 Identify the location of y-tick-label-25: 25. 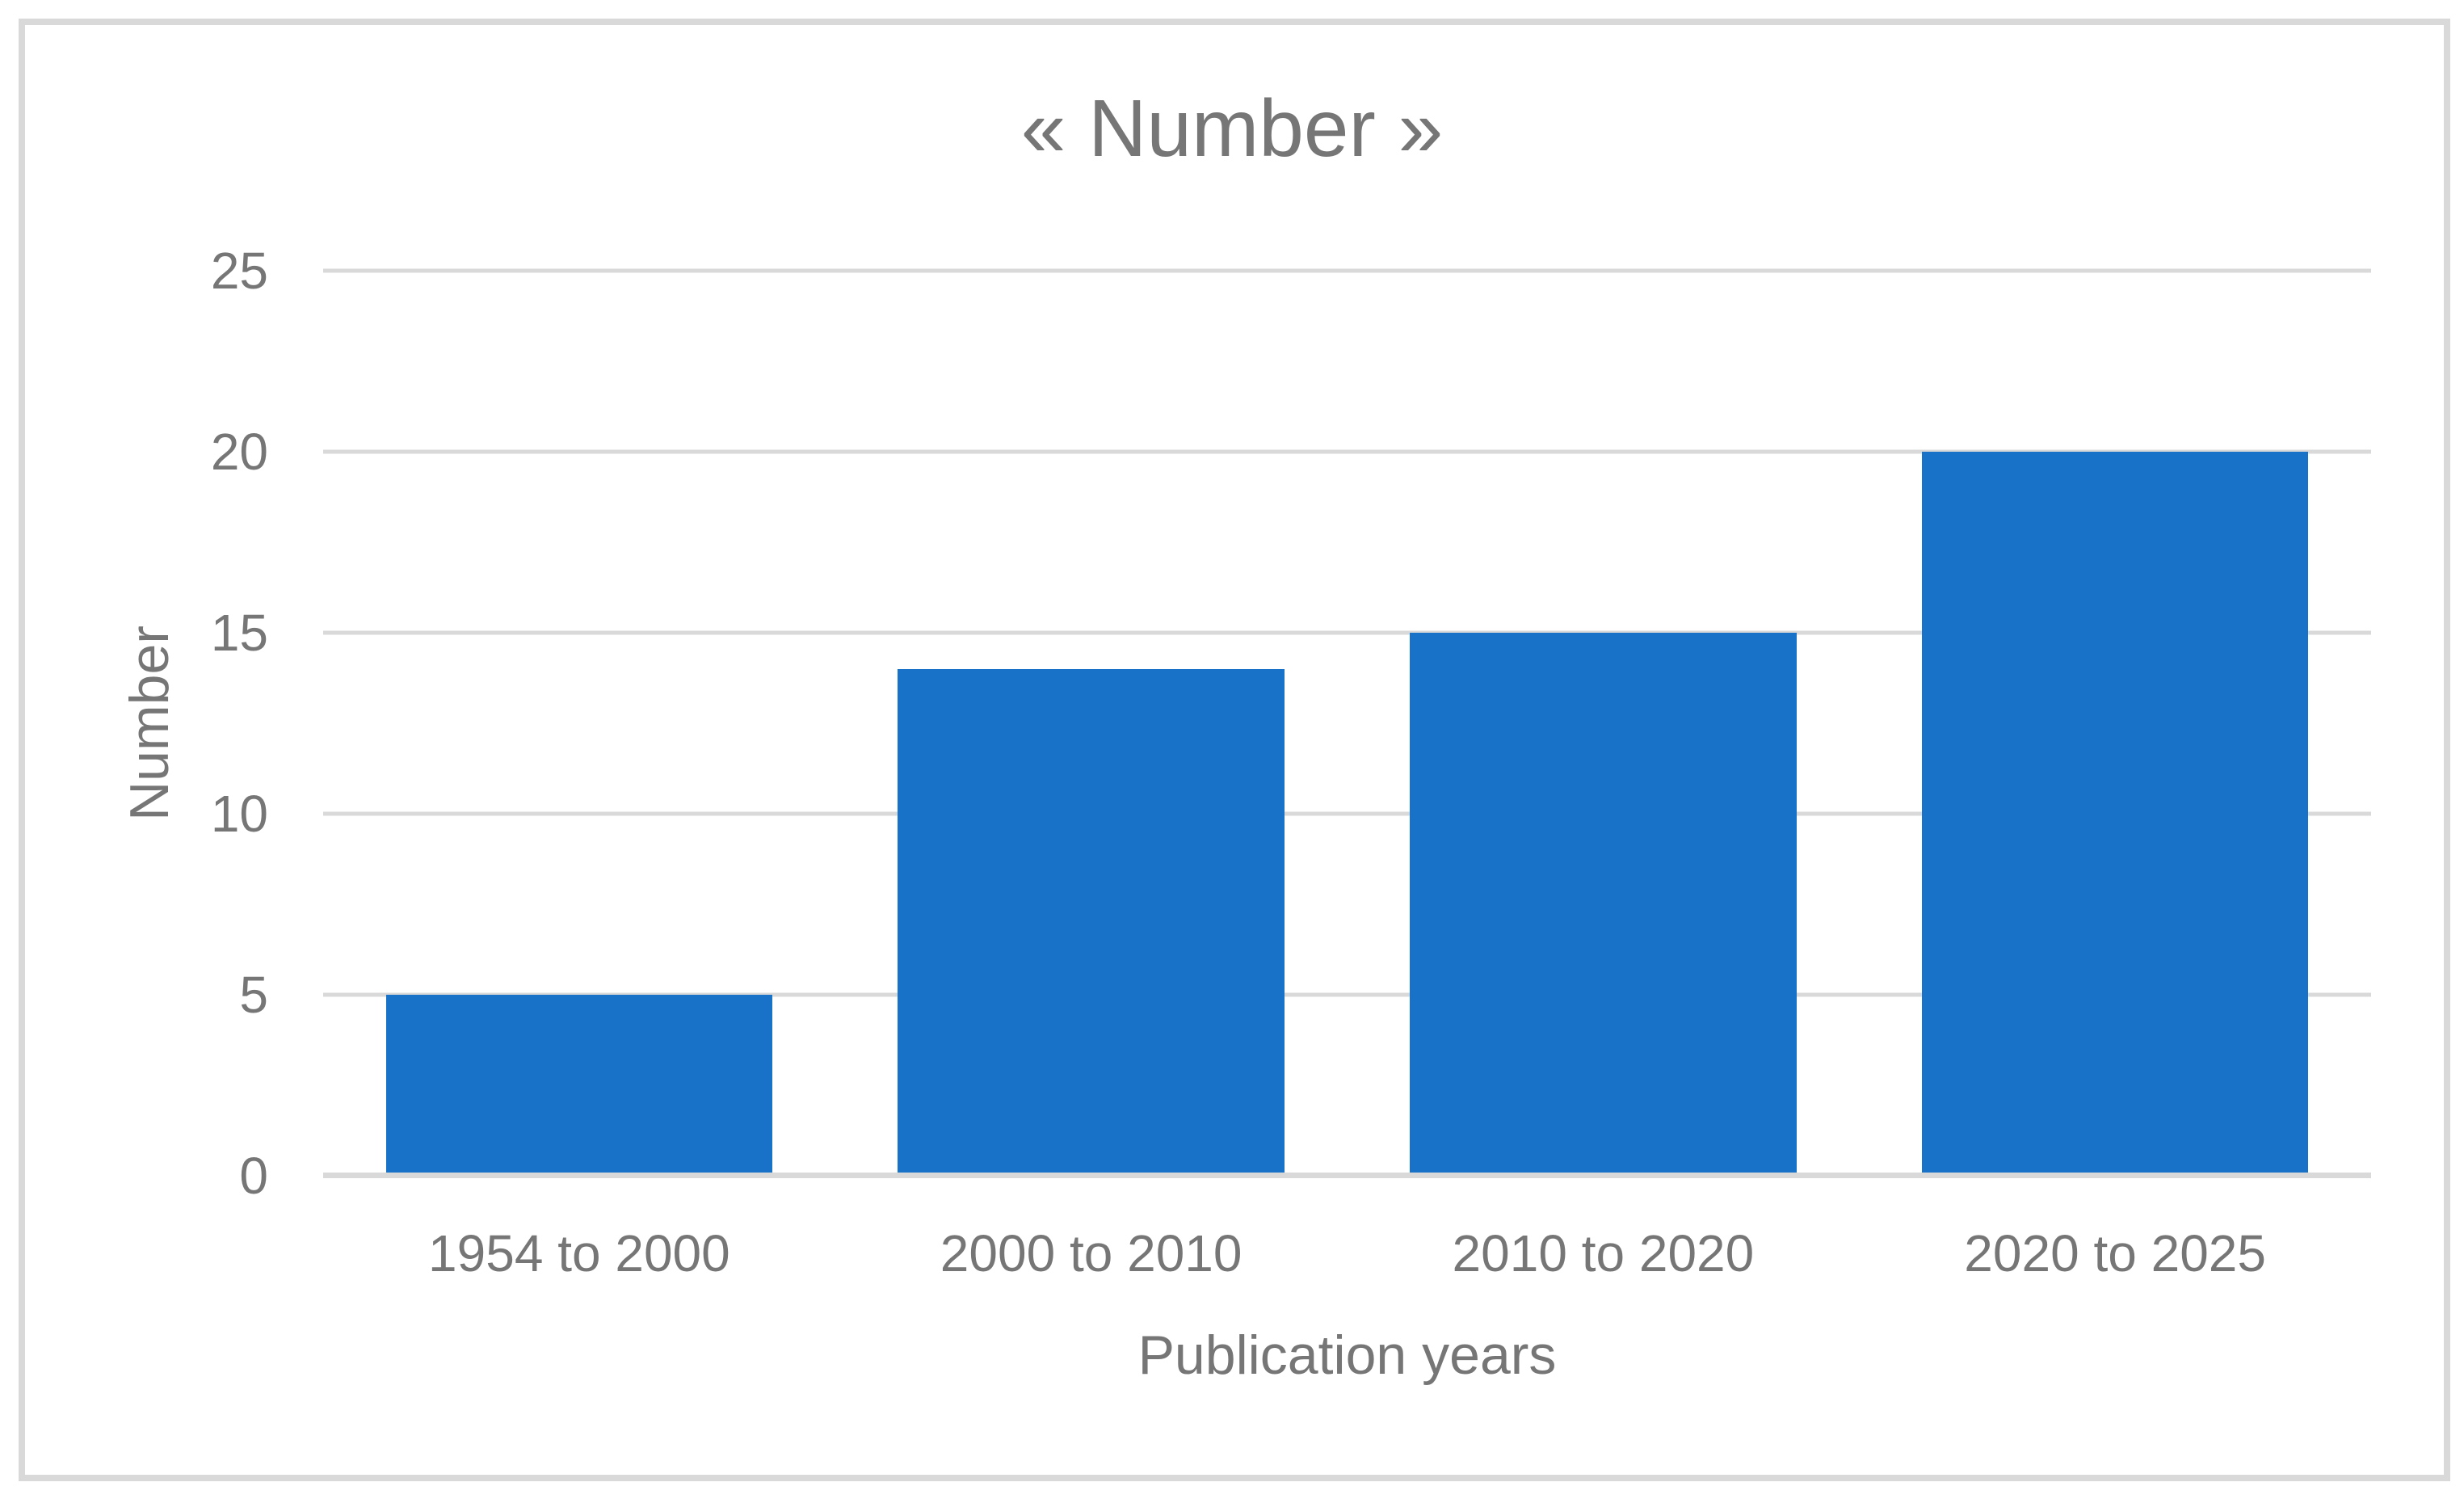
(239, 271).